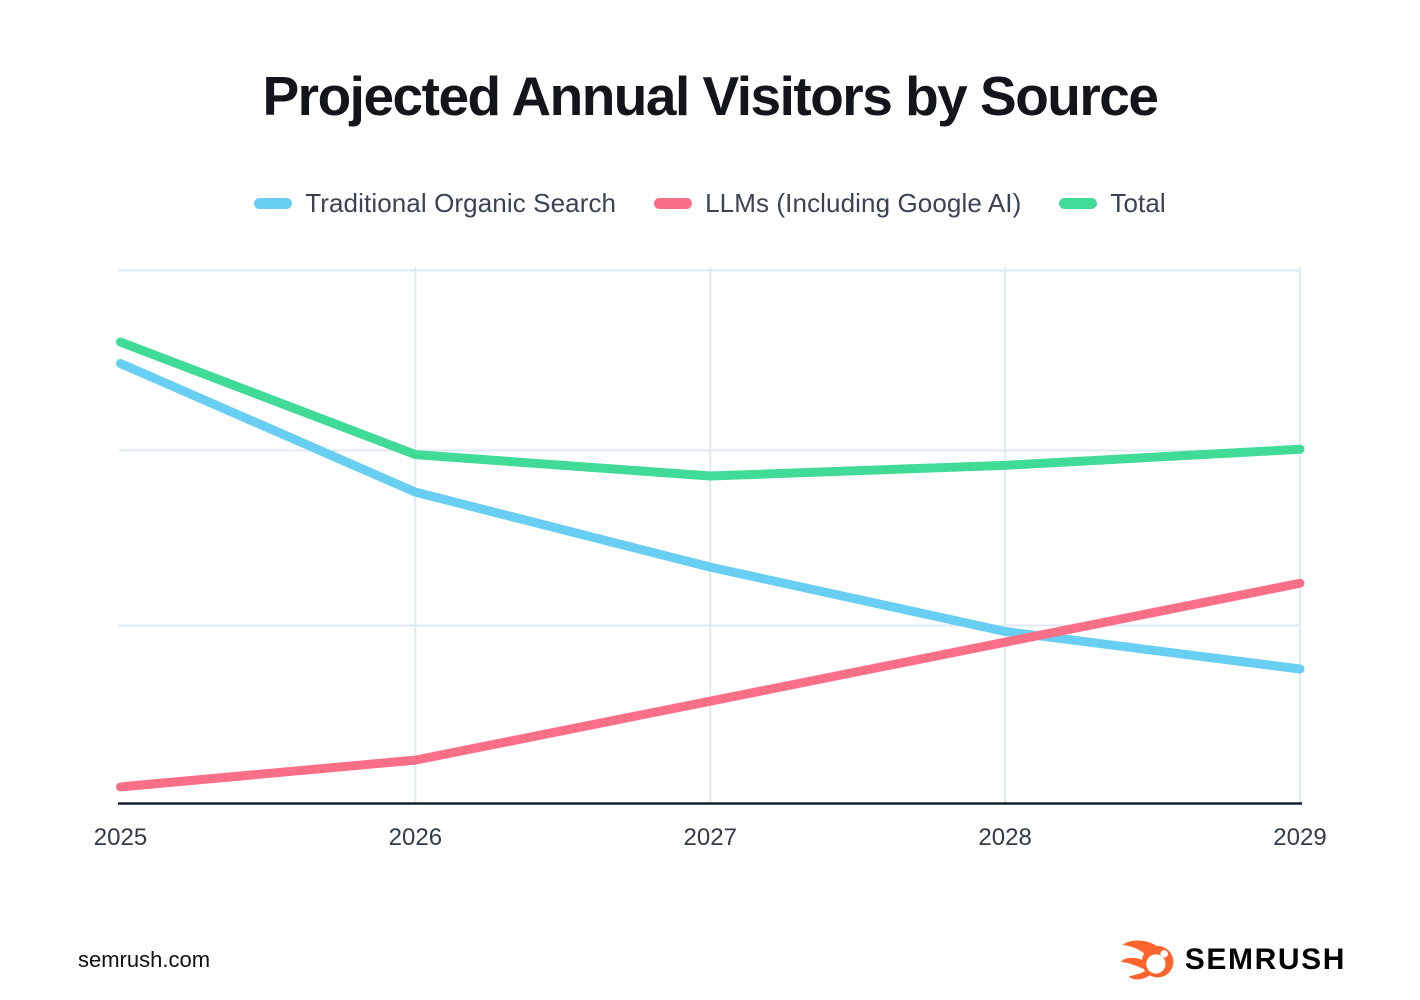  Describe the element at coordinates (1300, 837) in the screenshot. I see `x-tick-label-2029: 2029` at that location.